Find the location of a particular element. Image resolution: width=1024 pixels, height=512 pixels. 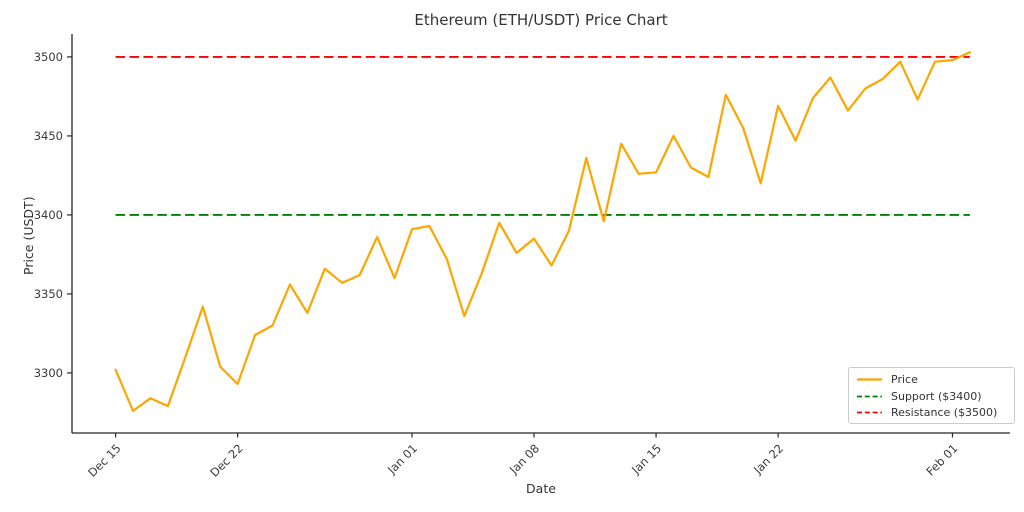

x-tick-label: Feb 01 is located at coordinates (941, 459).